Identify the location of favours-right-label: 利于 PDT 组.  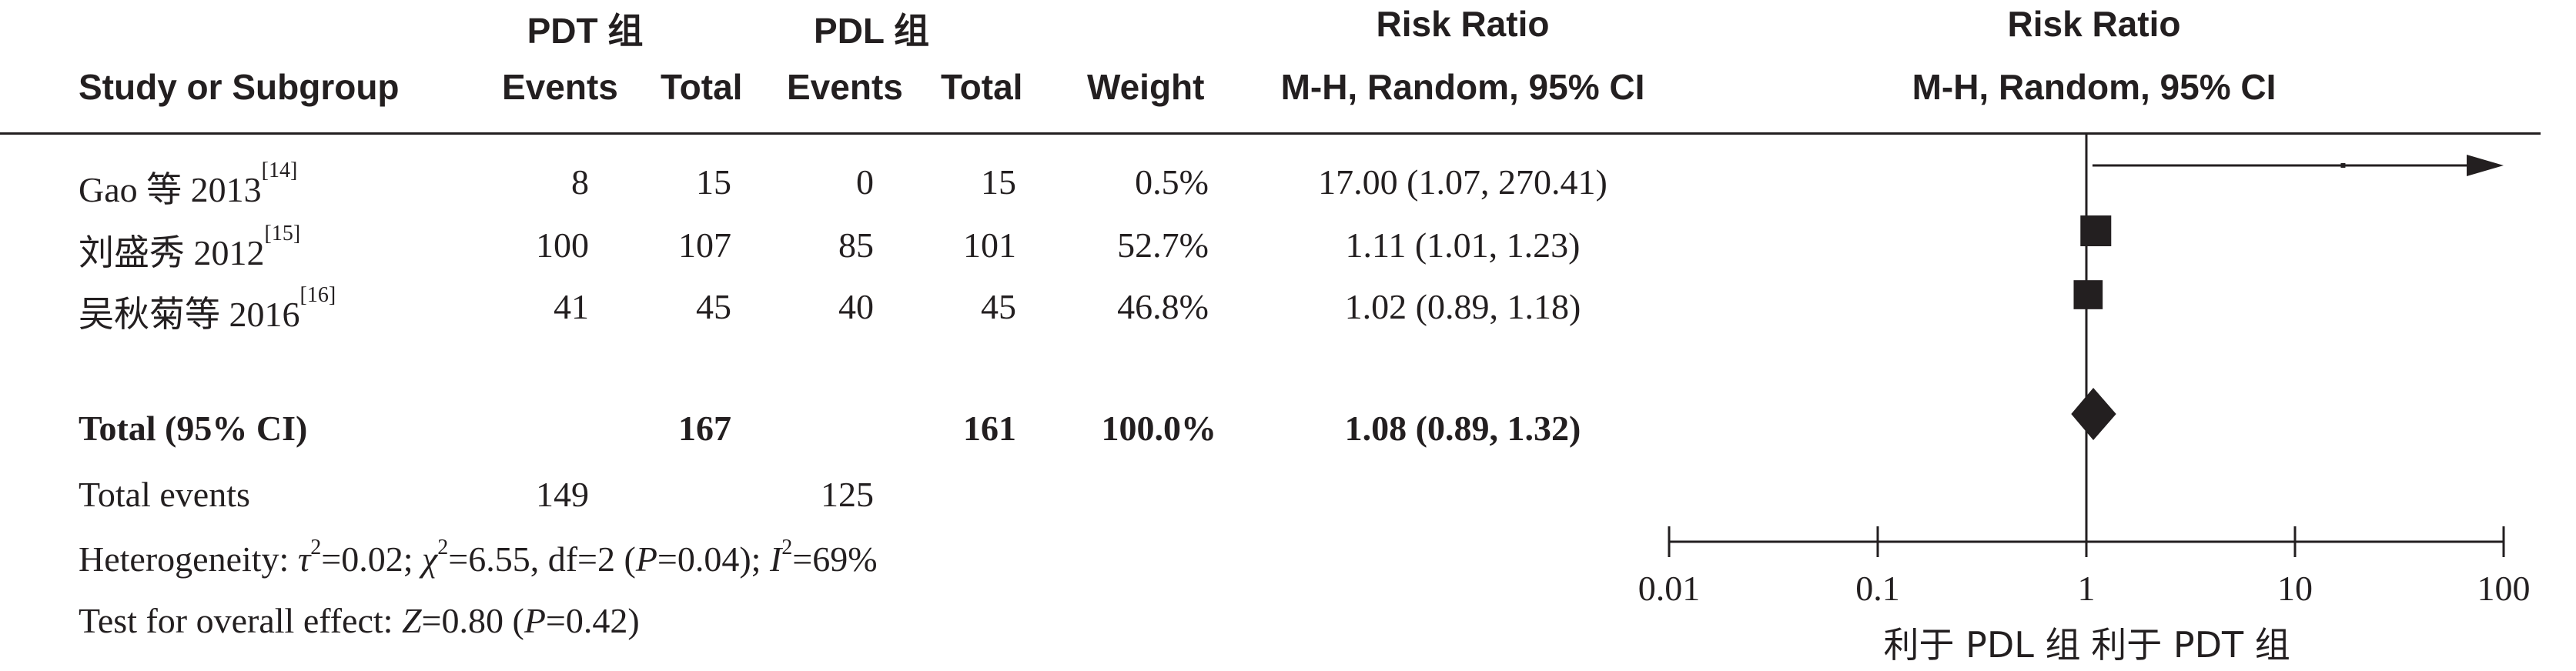
(2190, 645).